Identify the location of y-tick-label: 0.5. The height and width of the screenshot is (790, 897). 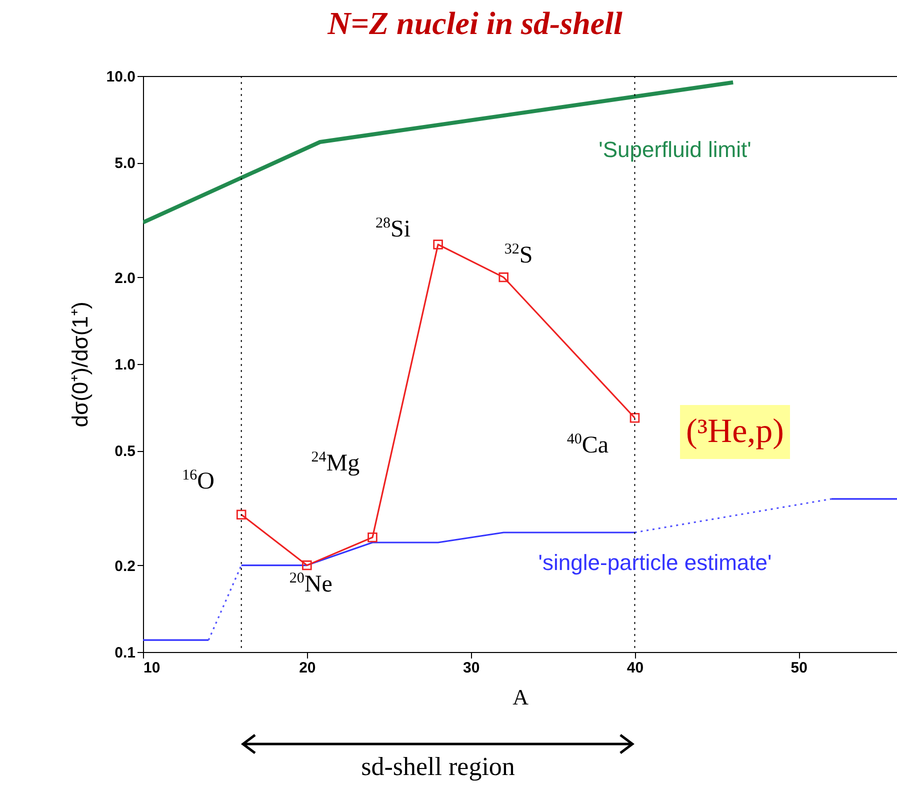
(125, 451).